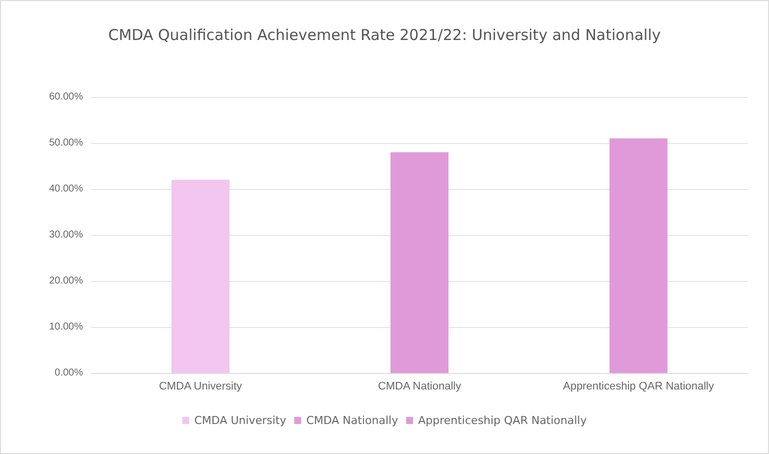  What do you see at coordinates (638, 386) in the screenshot?
I see `x-tick-label: Apprenticeship QAR Nationally` at bounding box center [638, 386].